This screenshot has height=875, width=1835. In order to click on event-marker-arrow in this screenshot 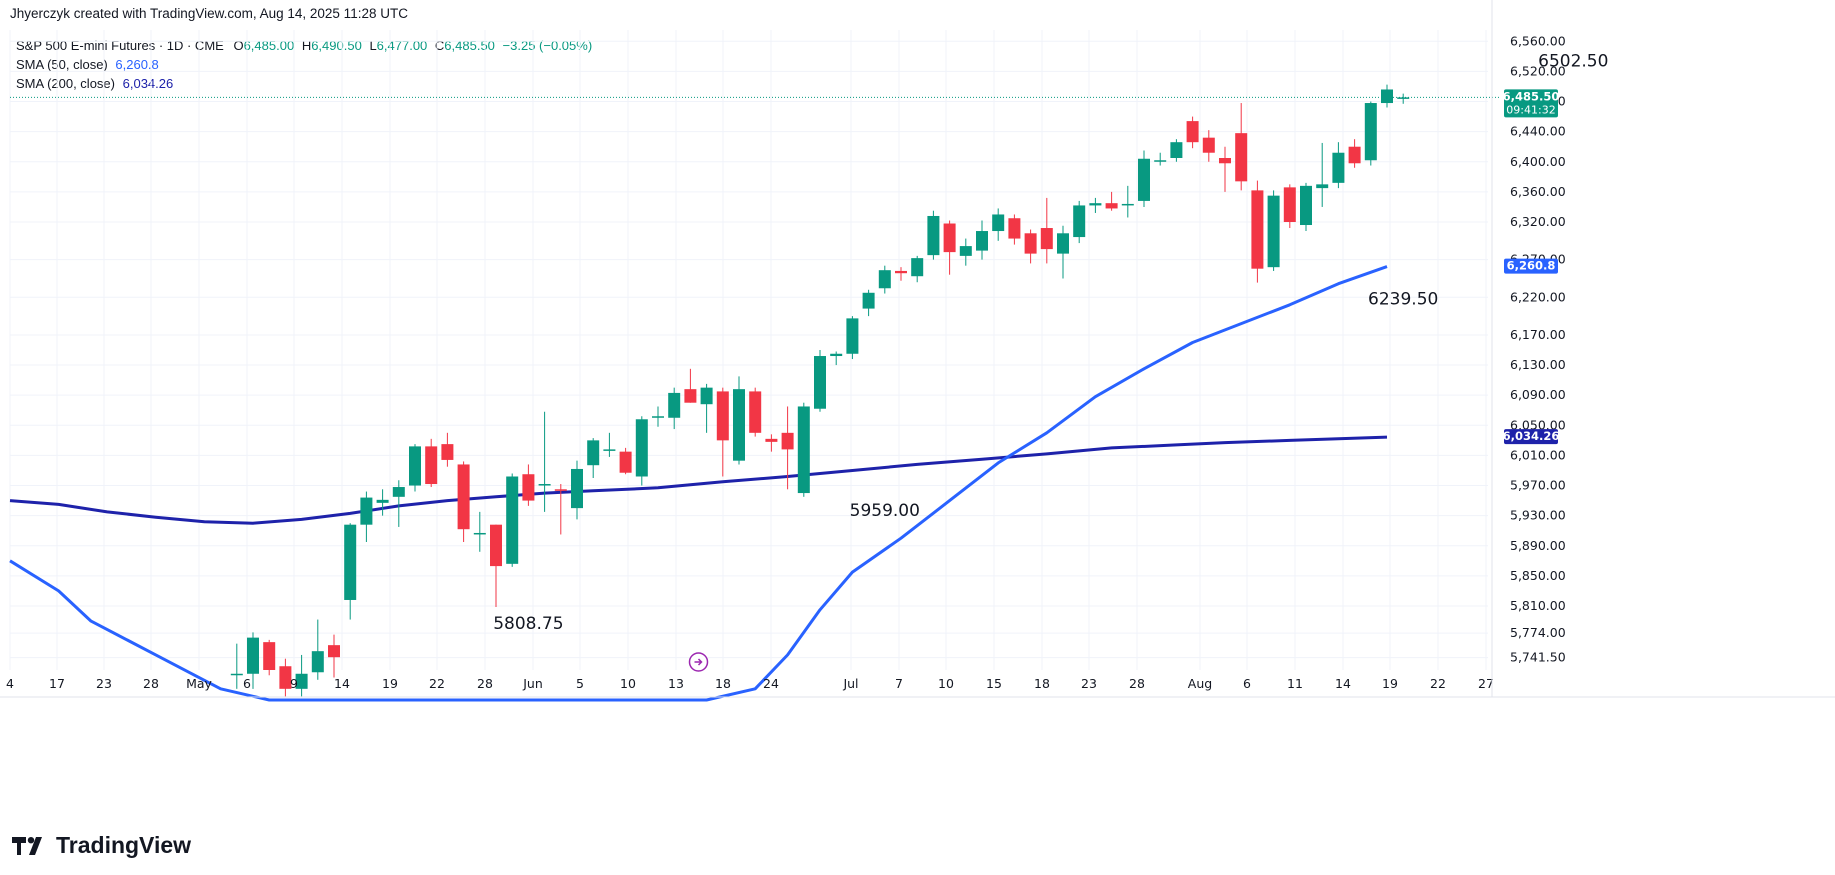, I will do `click(698, 662)`.